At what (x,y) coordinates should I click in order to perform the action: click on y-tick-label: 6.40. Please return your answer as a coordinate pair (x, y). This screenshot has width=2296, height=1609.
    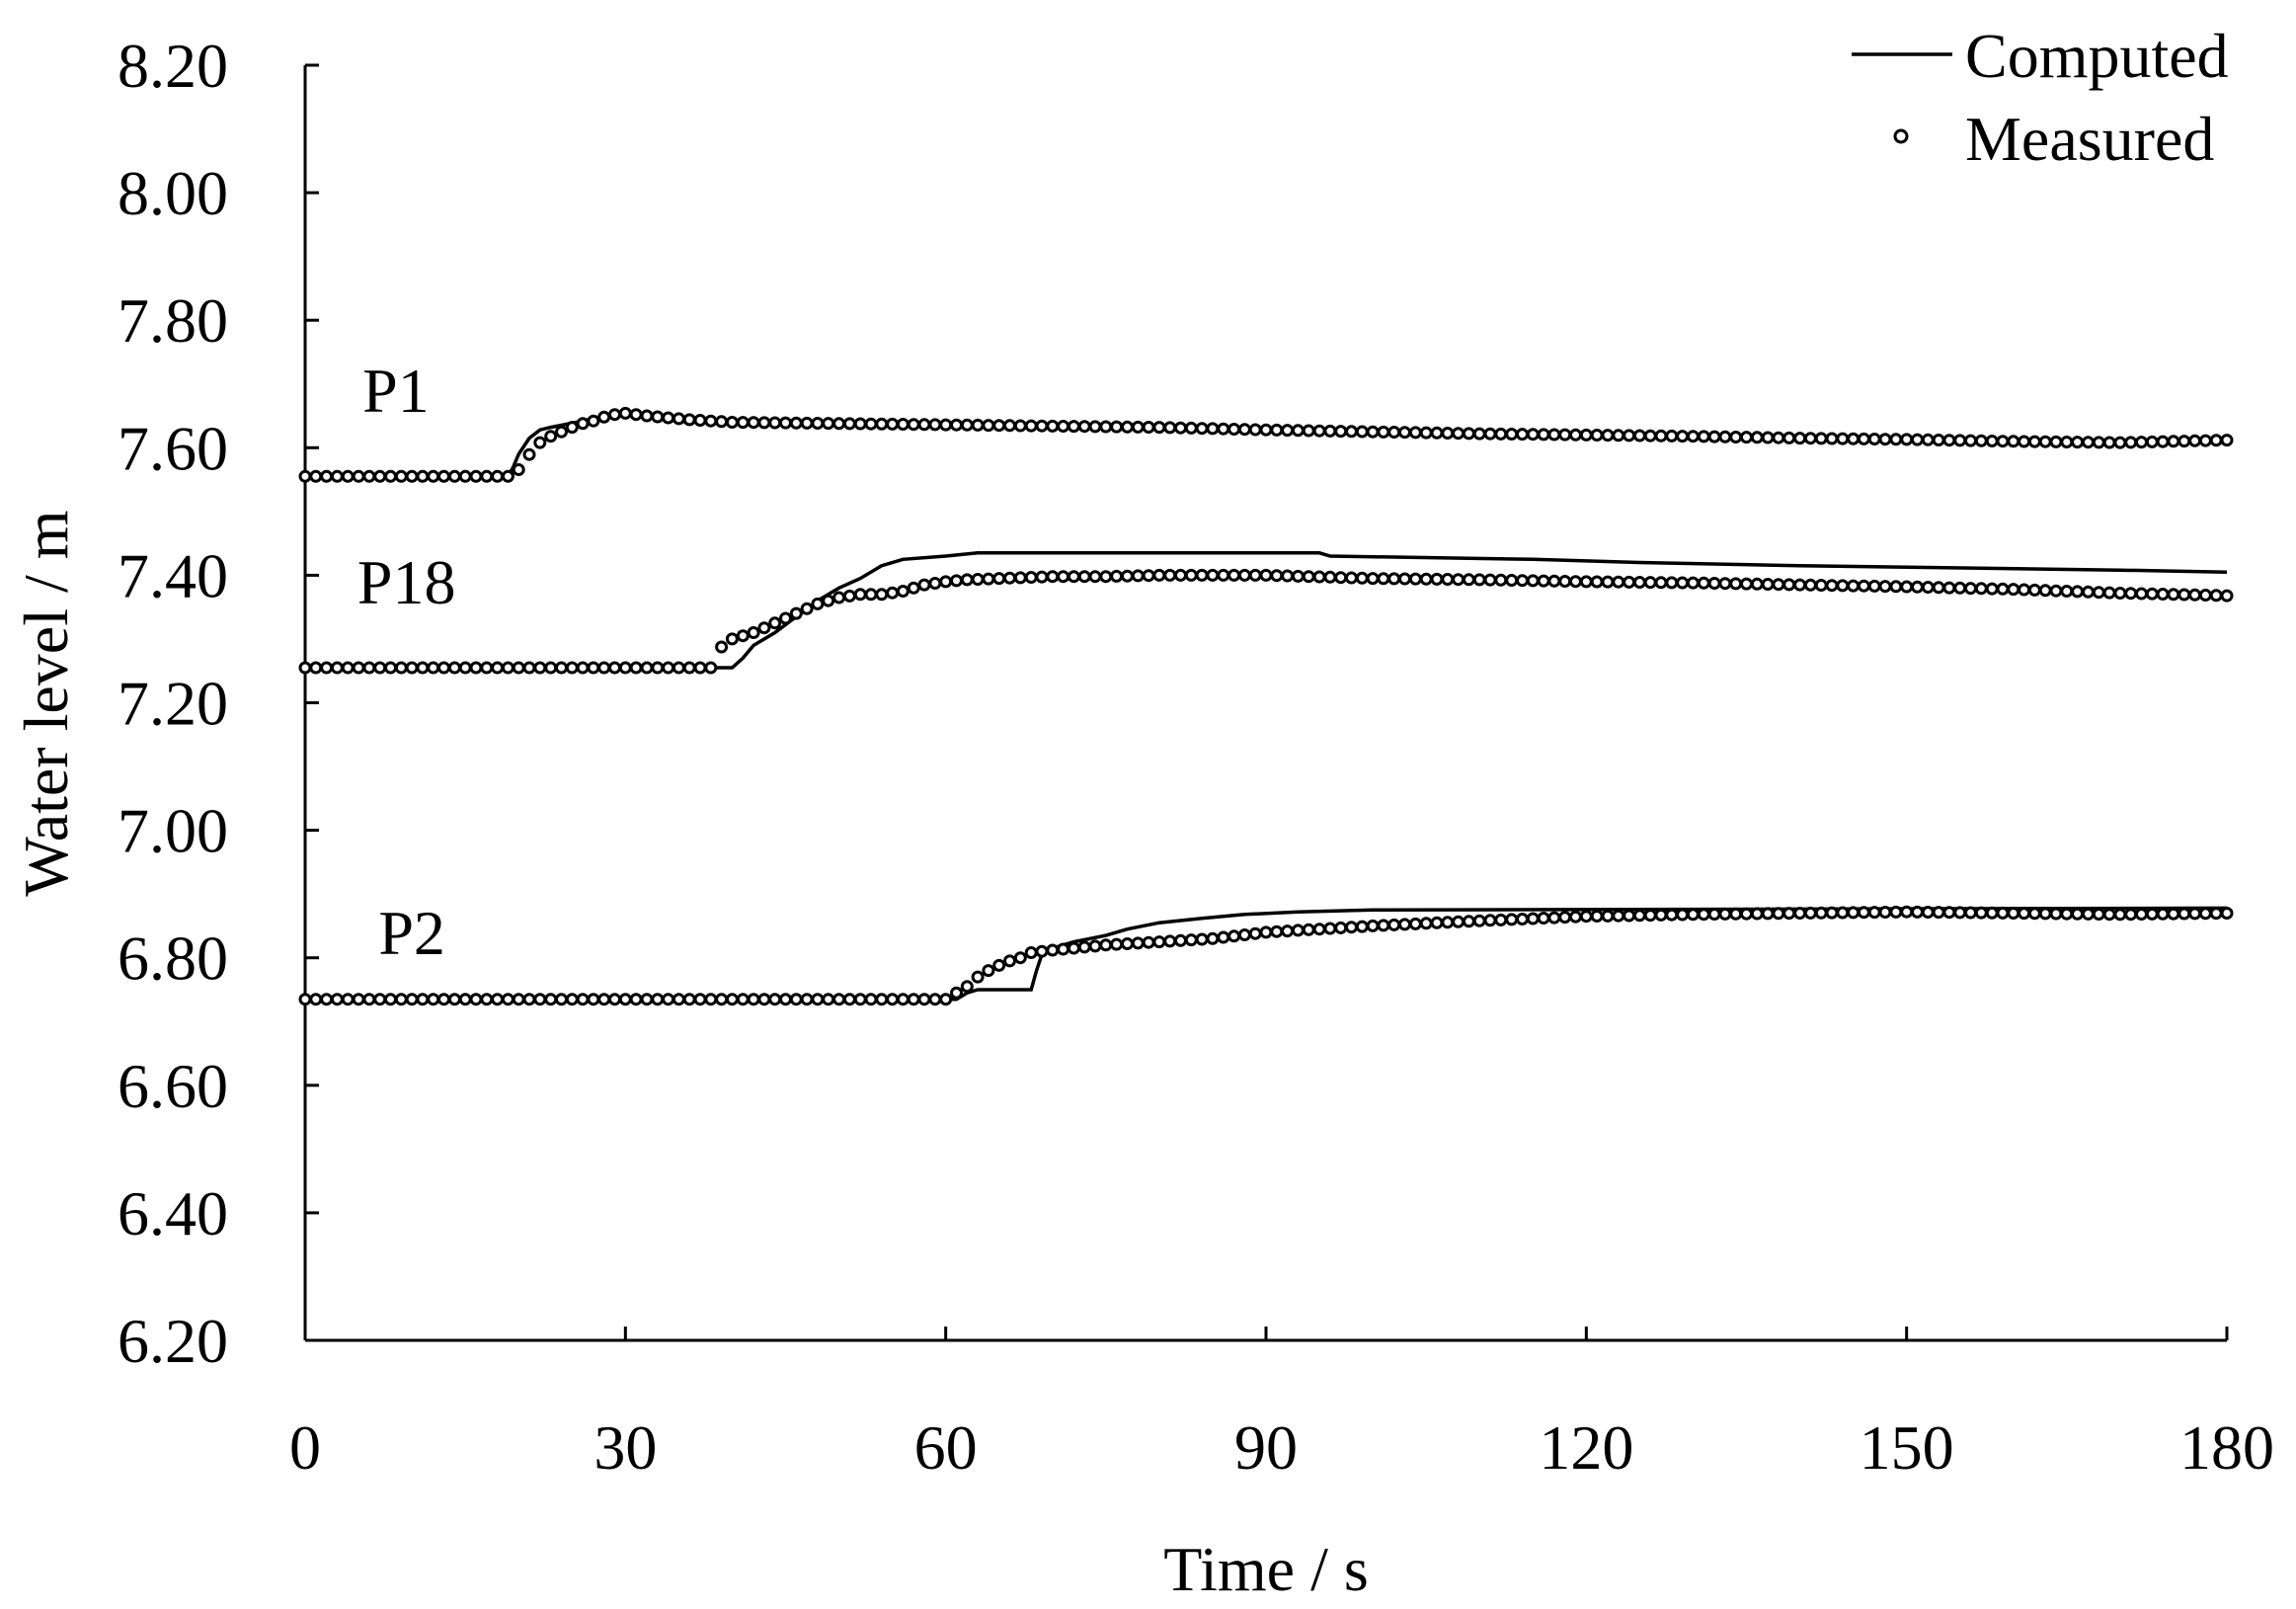
    Looking at the image, I should click on (173, 1213).